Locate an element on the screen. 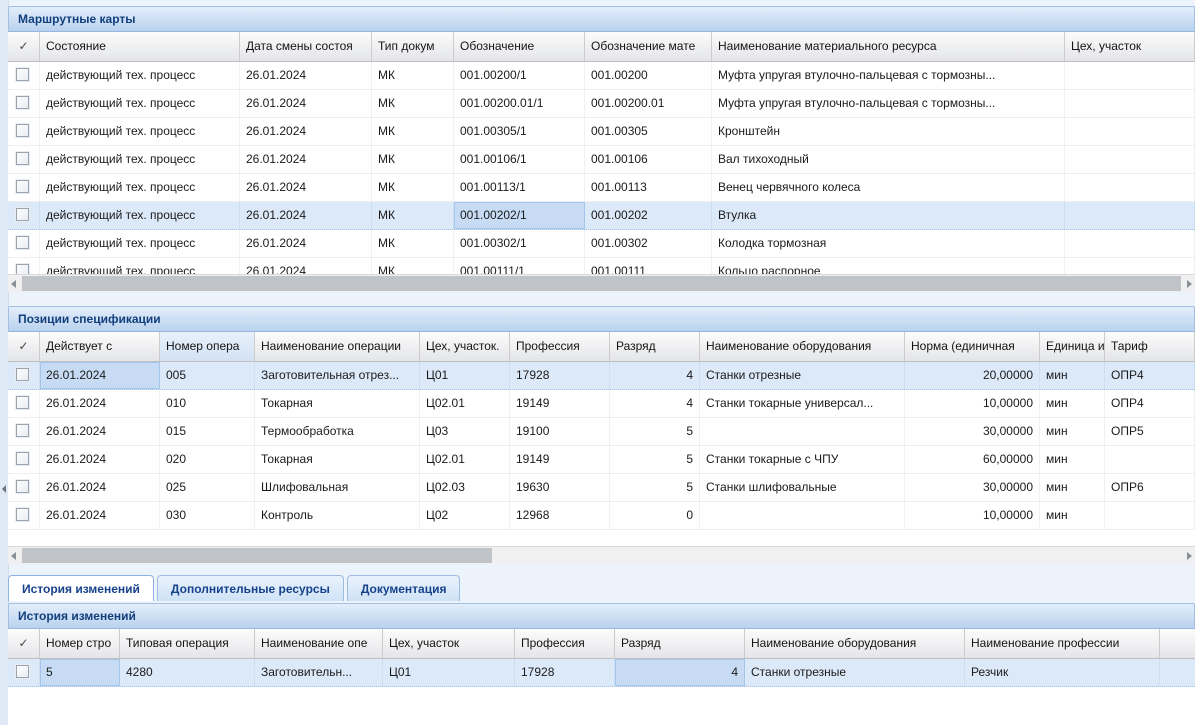 The width and height of the screenshot is (1195, 725). table-cell: Станки токарные с ЧПУ is located at coordinates (802, 459).